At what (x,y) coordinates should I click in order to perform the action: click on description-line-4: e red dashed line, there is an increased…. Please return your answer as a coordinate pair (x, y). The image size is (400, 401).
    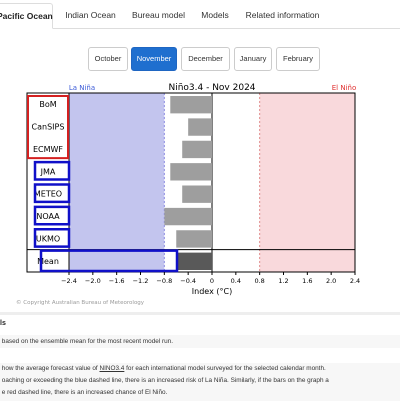
    Looking at the image, I should click on (200, 392).